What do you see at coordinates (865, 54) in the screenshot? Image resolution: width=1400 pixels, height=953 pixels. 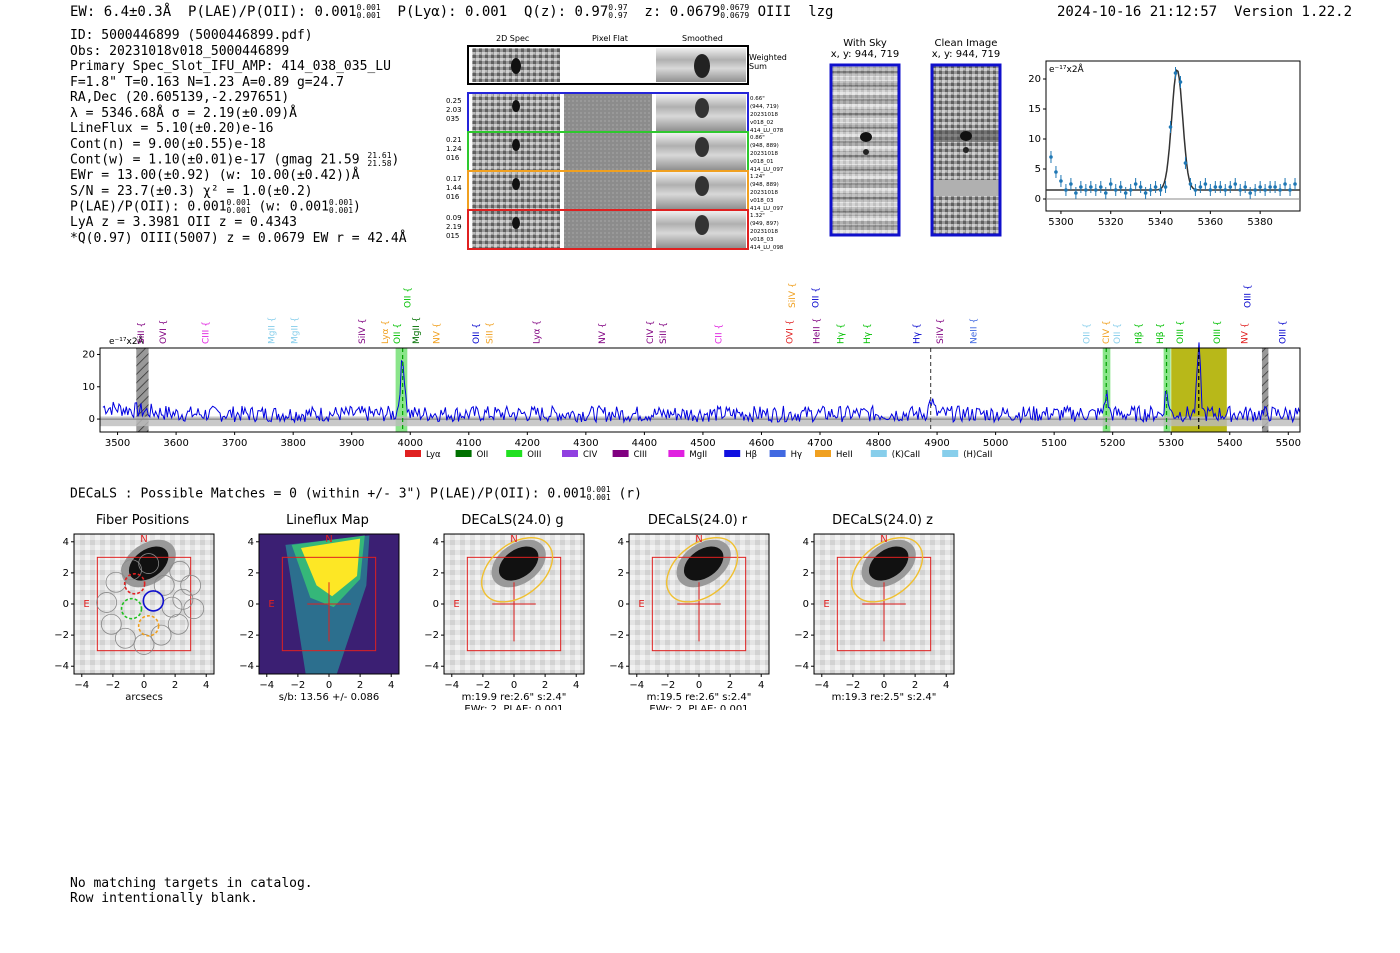 I see `with-sky-coords: x, y: 944, 719` at bounding box center [865, 54].